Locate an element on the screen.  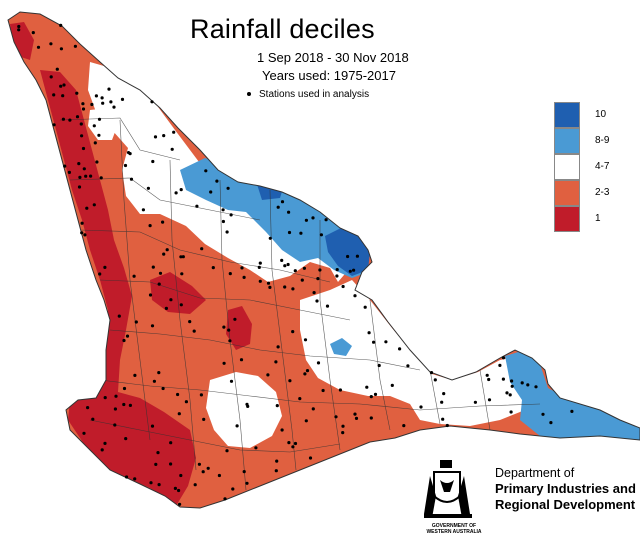
stations-note-label: Stations used in analysis is located at coordinates (314, 94).